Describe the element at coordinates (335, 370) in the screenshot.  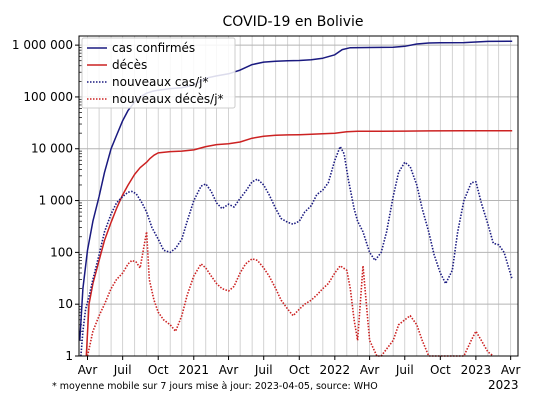
I see `x-tick-label: 2022` at that location.